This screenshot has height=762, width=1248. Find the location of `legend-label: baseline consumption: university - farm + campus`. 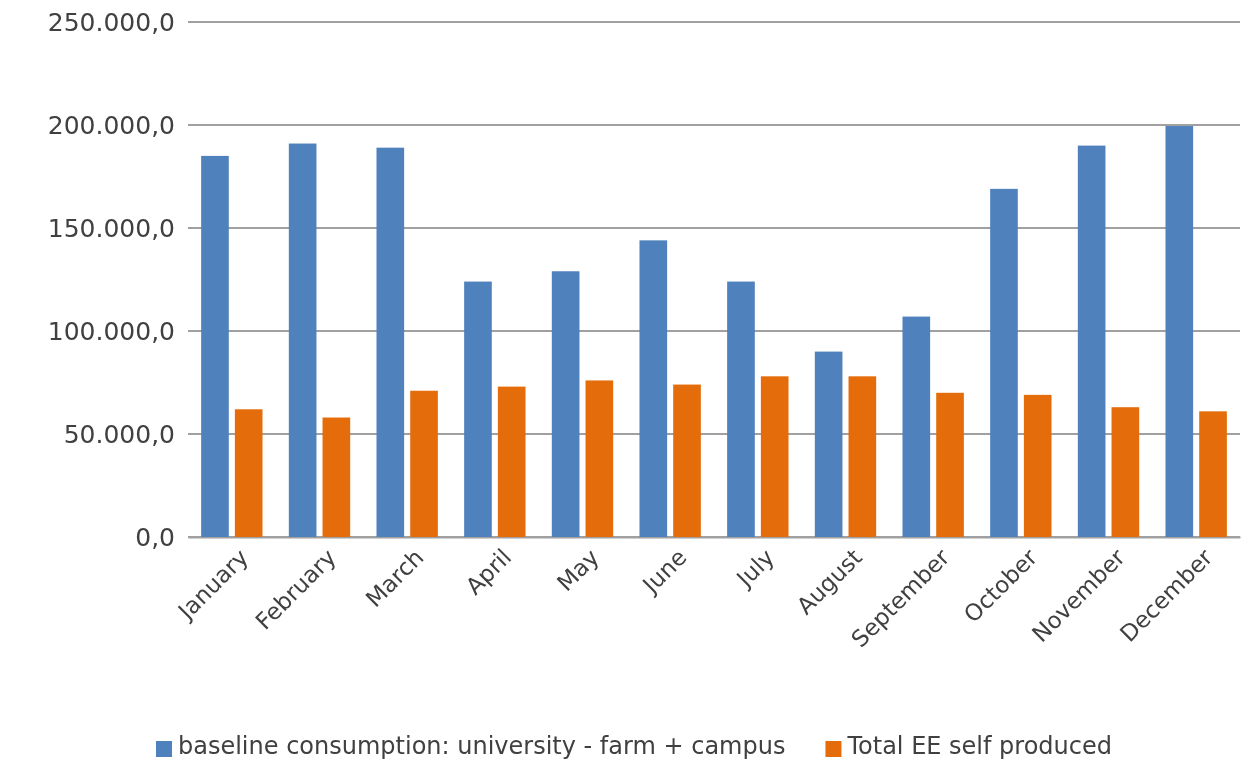

legend-label: baseline consumption: university - farm + campus is located at coordinates (481, 746).